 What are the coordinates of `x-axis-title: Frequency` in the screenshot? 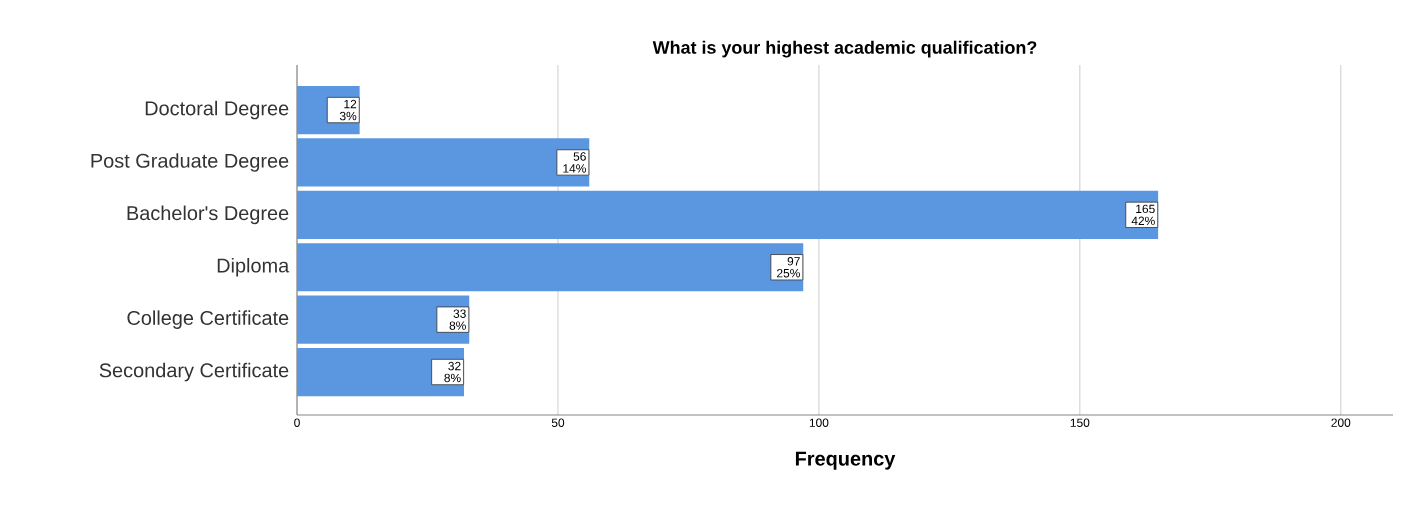 It's located at (845, 460).